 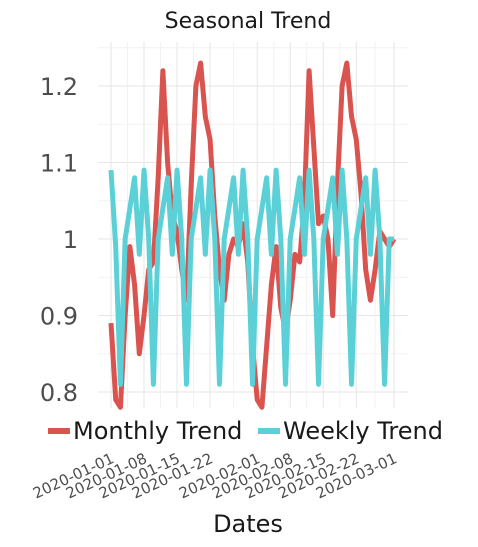 What do you see at coordinates (70, 240) in the screenshot?
I see `y-tick-label: 1` at bounding box center [70, 240].